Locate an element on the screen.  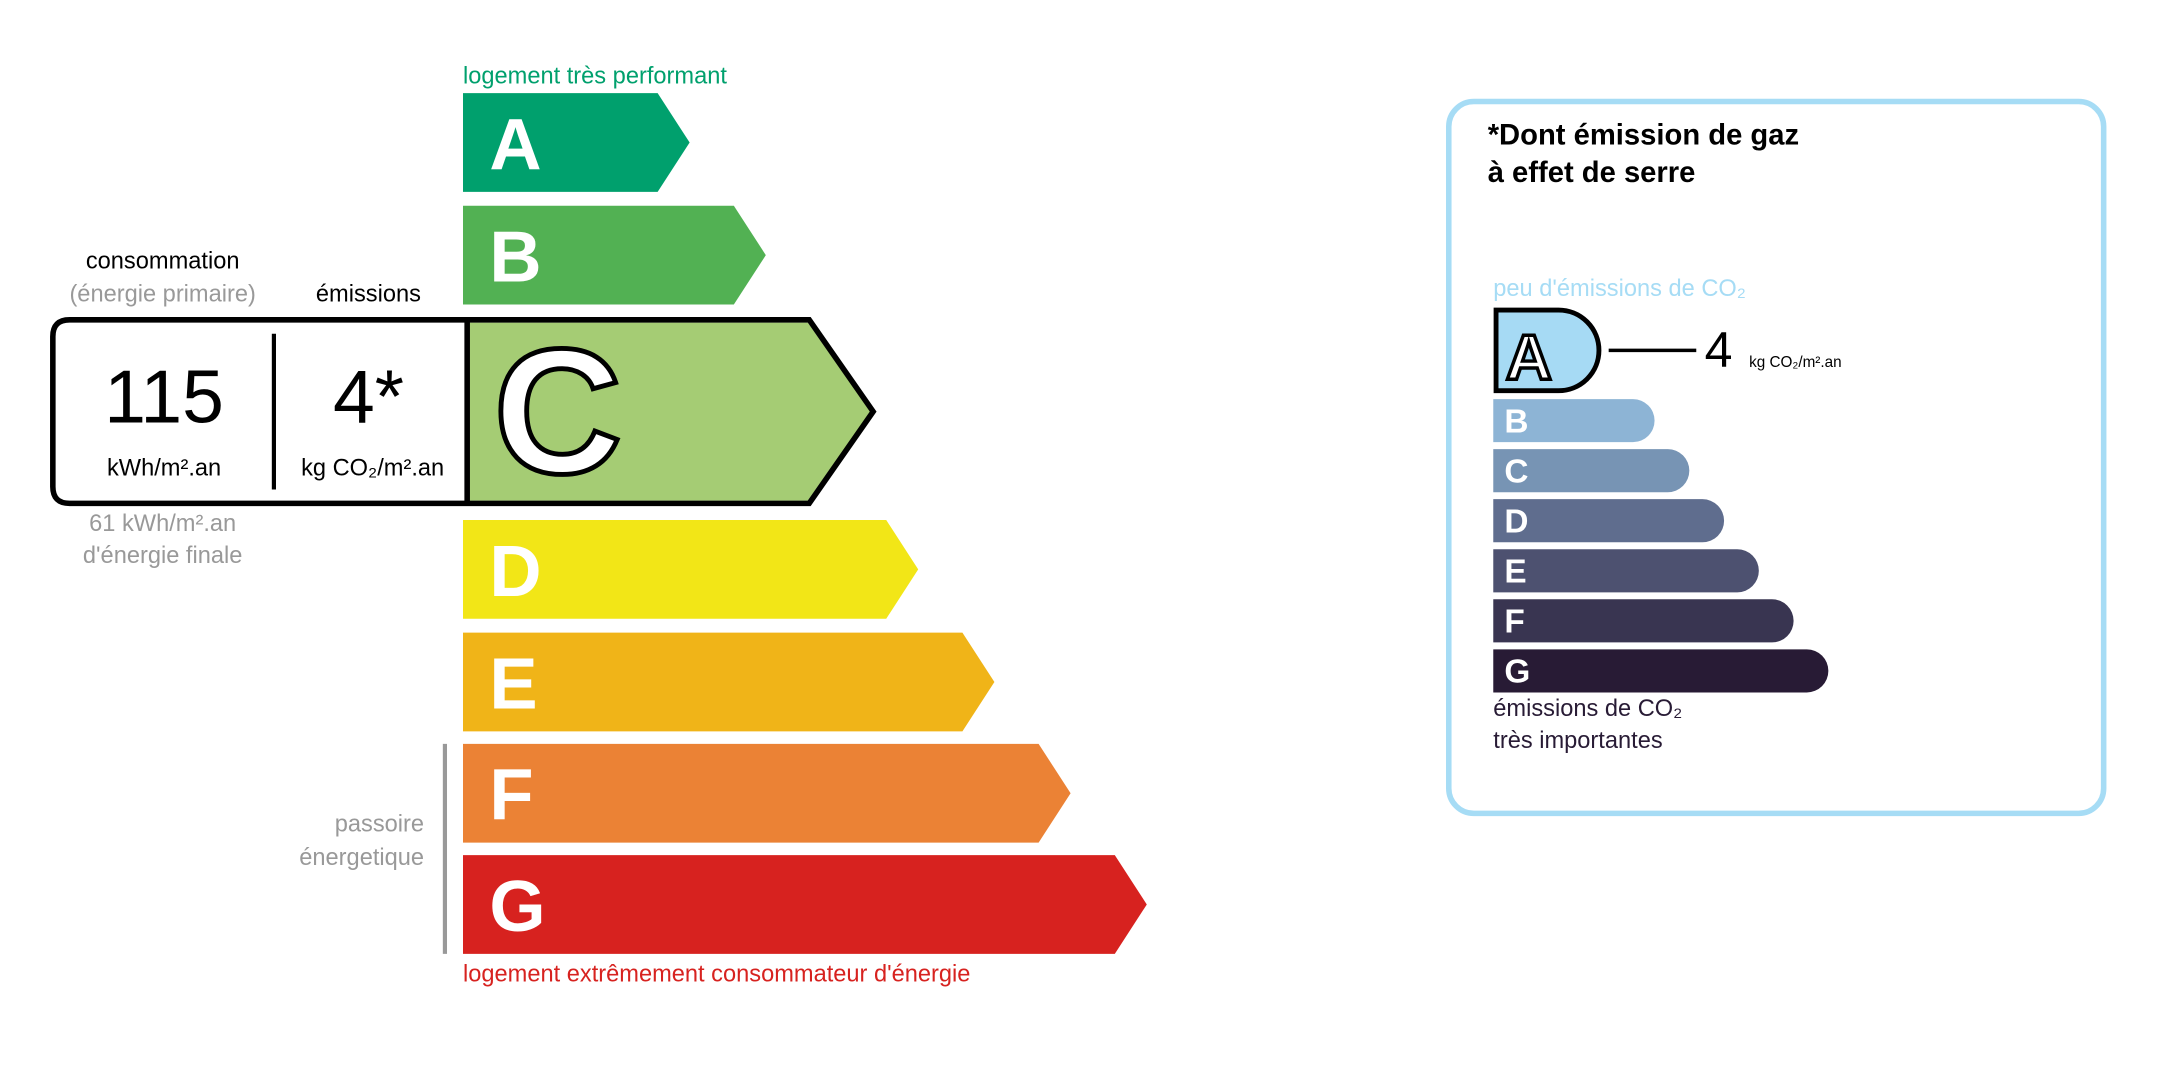
ghg-class-a-badge is located at coordinates (1547, 350).